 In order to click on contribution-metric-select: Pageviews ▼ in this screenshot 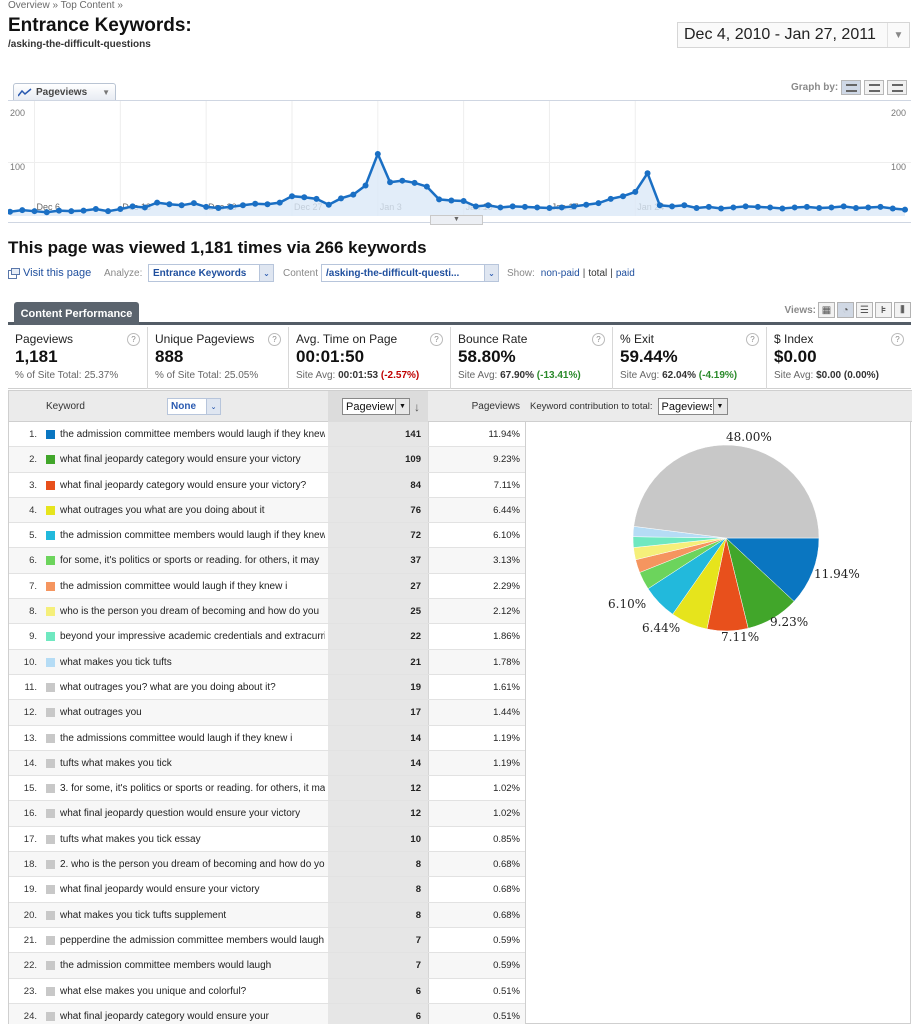, I will do `click(692, 406)`.